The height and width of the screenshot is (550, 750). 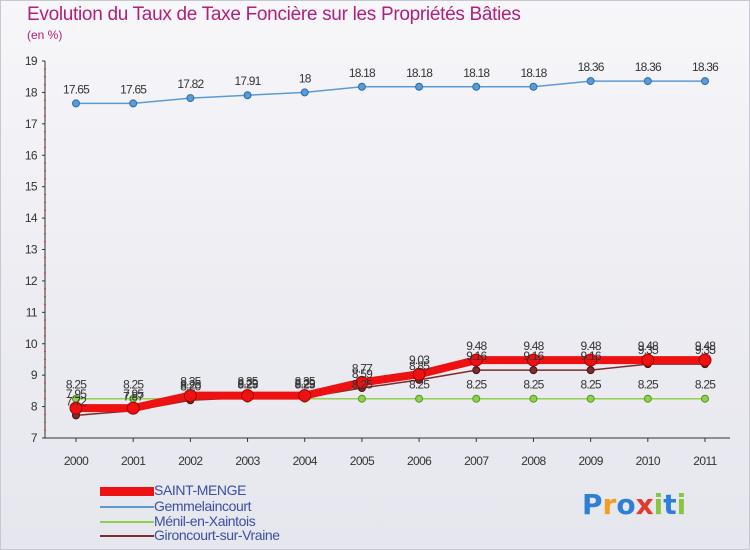 What do you see at coordinates (217, 535) in the screenshot?
I see `legend-label-gironcourt-sur-vraine: Gironcourt-sur-Vraine` at bounding box center [217, 535].